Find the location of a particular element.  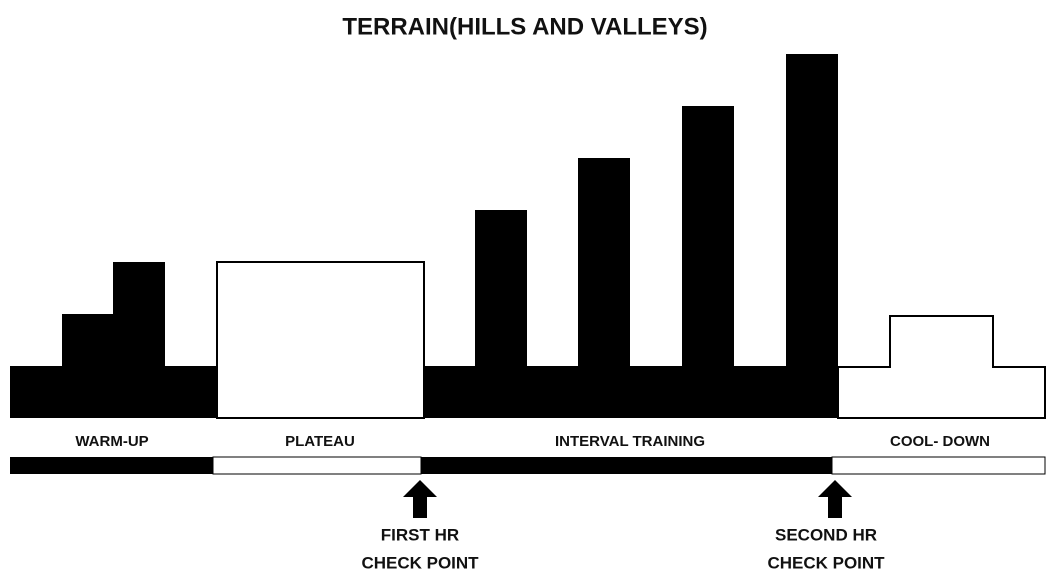

phase-label: WARM-UP is located at coordinates (111, 441).